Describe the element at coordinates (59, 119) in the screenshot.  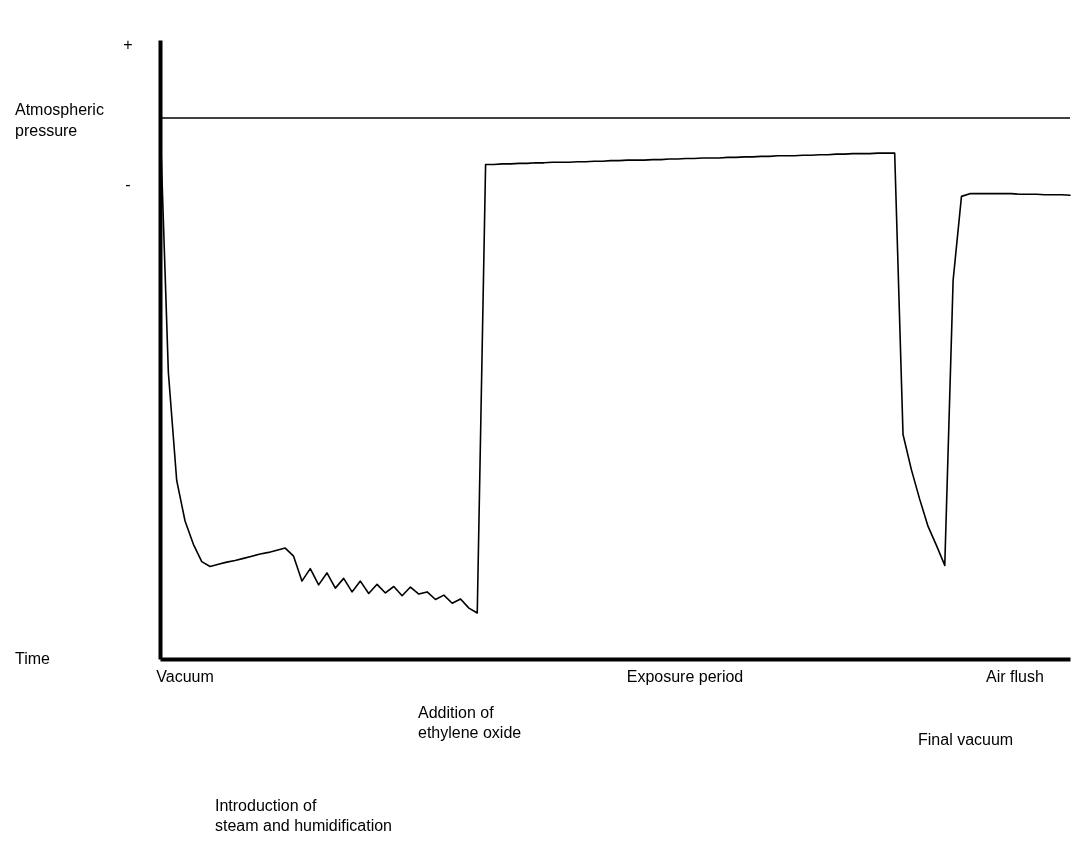
I see `ref-line-label: Atmospheric pressure` at that location.